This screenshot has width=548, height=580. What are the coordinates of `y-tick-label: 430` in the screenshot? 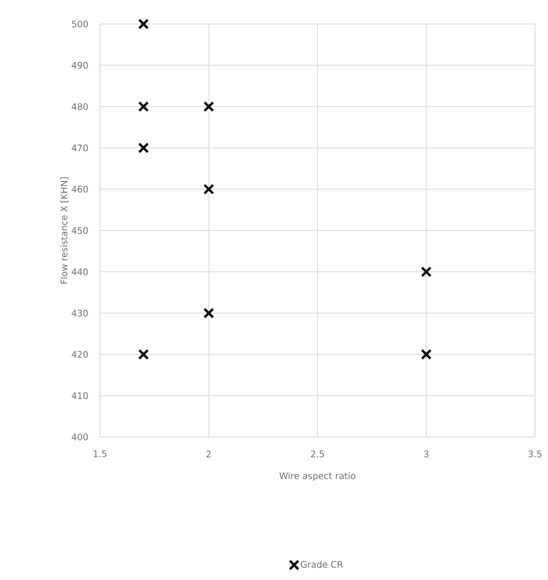 It's located at (80, 313).